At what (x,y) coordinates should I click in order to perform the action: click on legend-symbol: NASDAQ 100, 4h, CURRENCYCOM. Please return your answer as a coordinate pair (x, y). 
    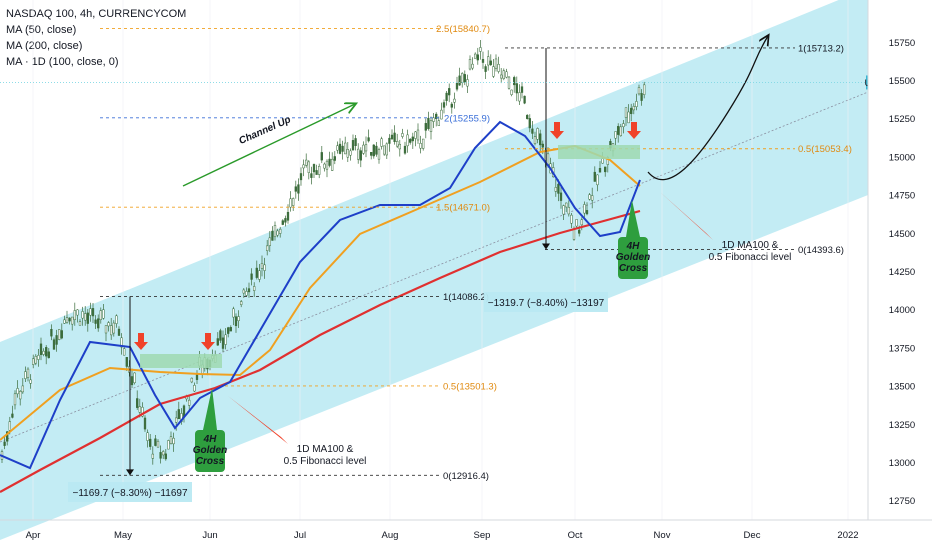
    Looking at the image, I should click on (96, 14).